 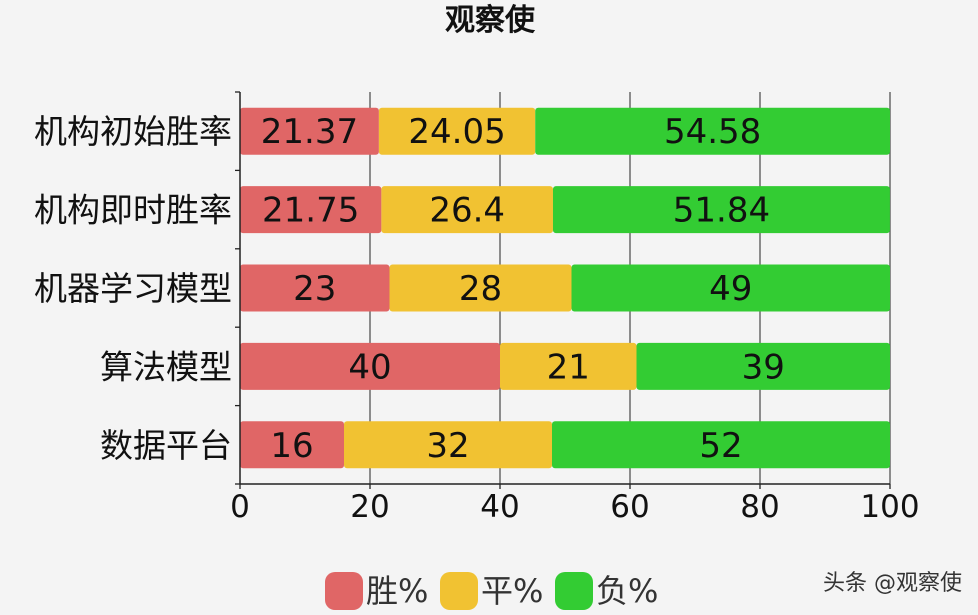 I want to click on category-label: 机构即时胜率, so click(x=133, y=210).